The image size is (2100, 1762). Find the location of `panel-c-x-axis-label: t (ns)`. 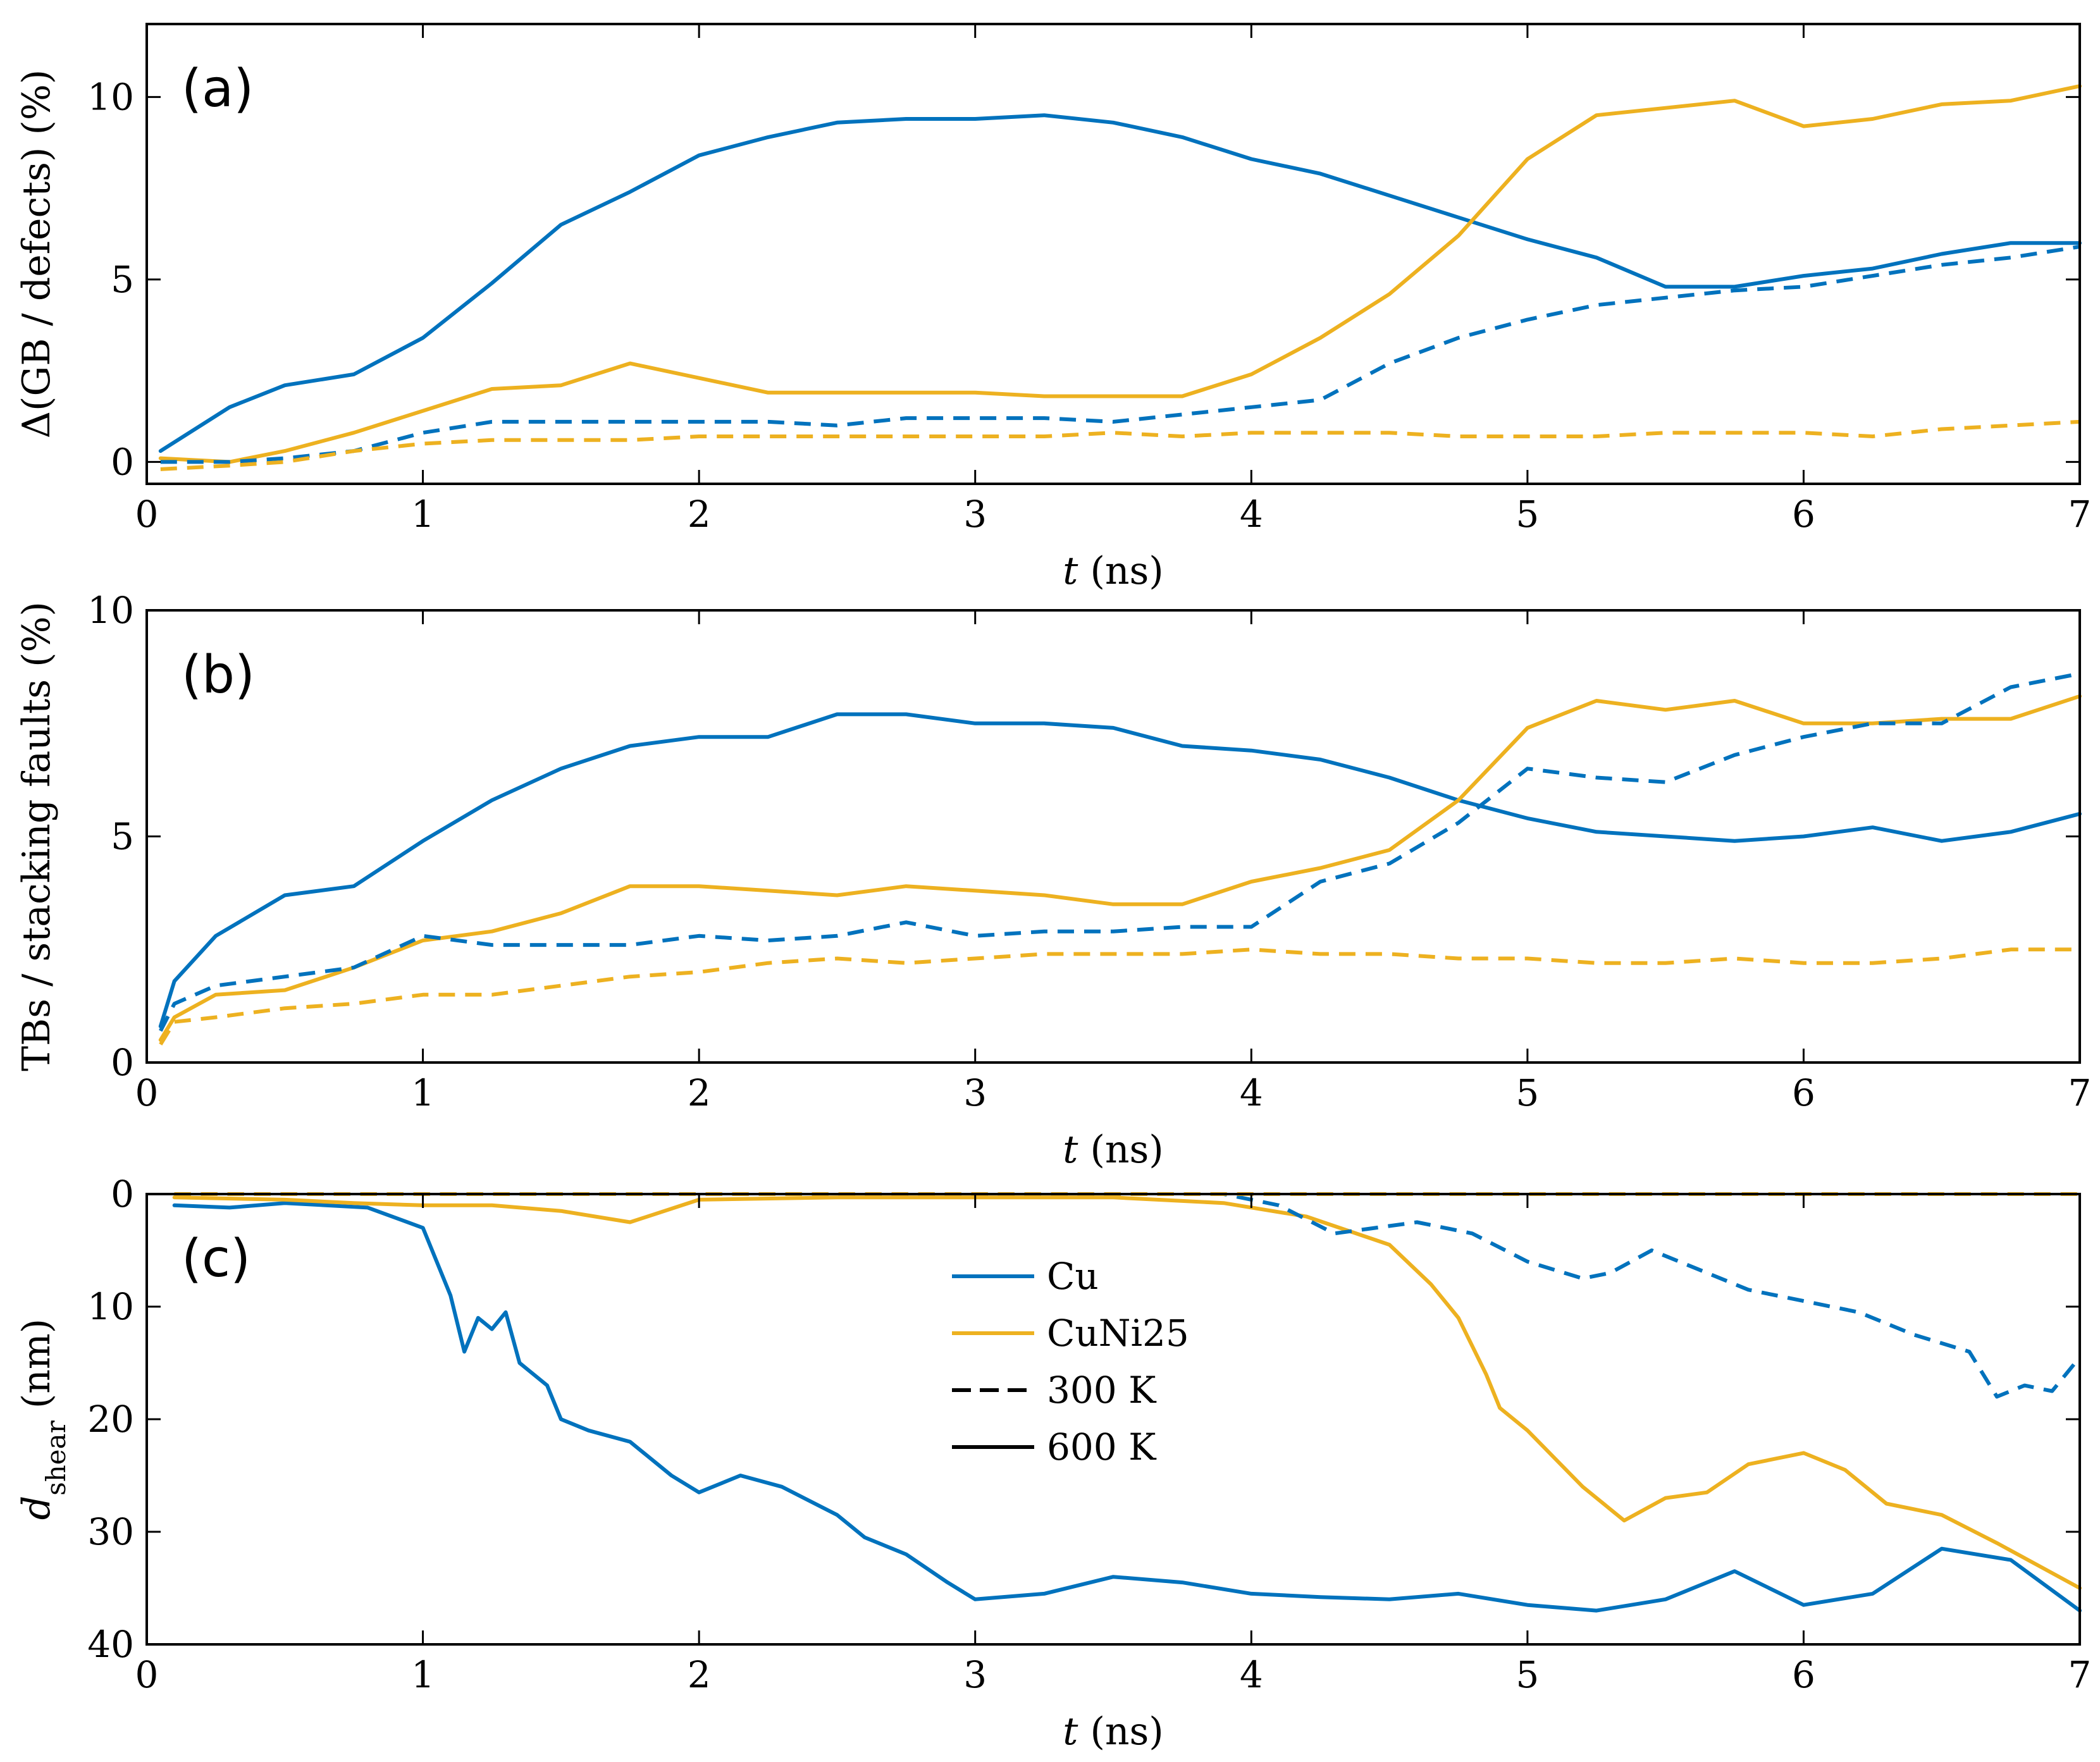

panel-c-x-axis-label: t (ns) is located at coordinates (1113, 1732).